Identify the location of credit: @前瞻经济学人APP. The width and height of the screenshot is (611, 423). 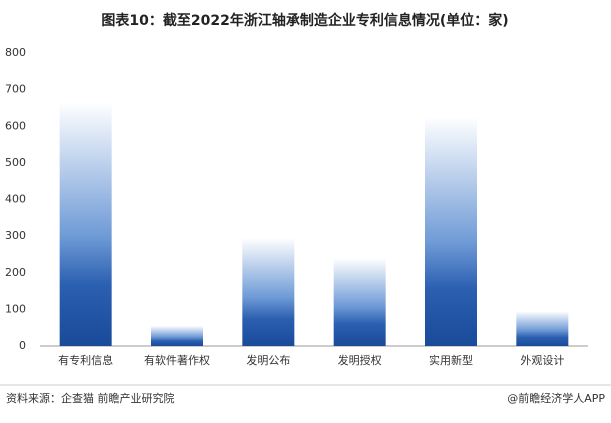
(556, 398).